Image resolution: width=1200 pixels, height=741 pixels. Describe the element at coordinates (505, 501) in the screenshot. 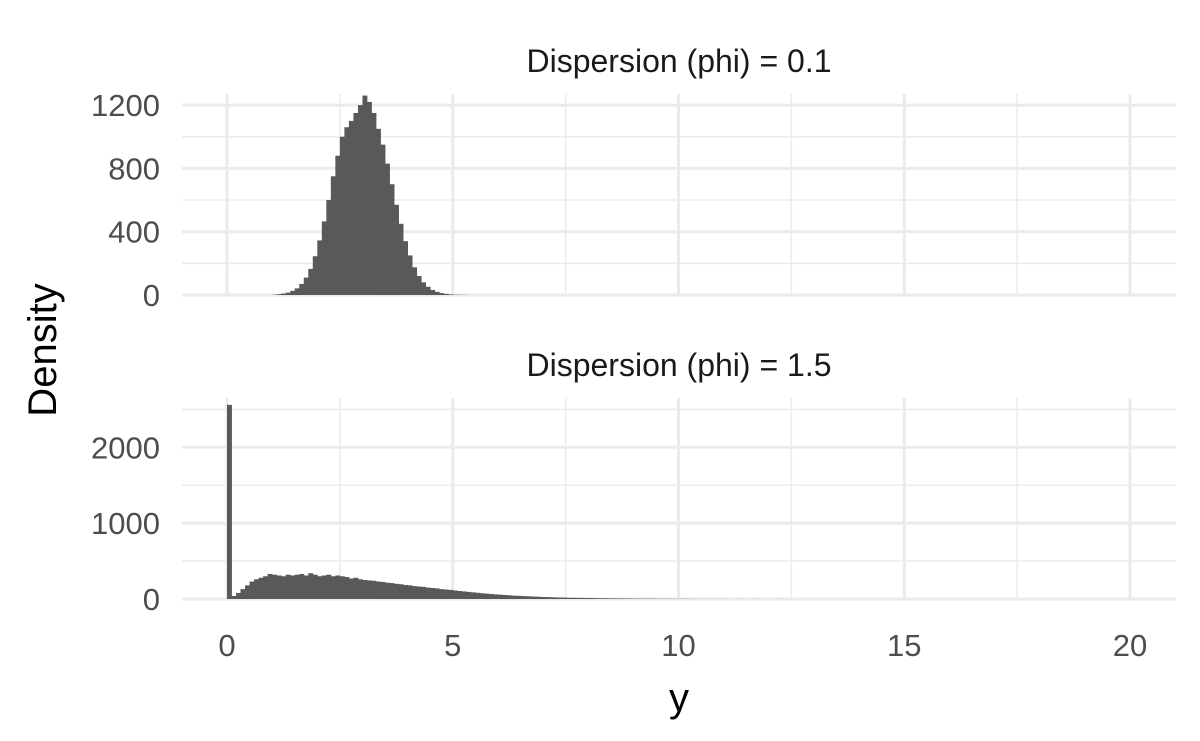

I see `histogram-bars` at that location.